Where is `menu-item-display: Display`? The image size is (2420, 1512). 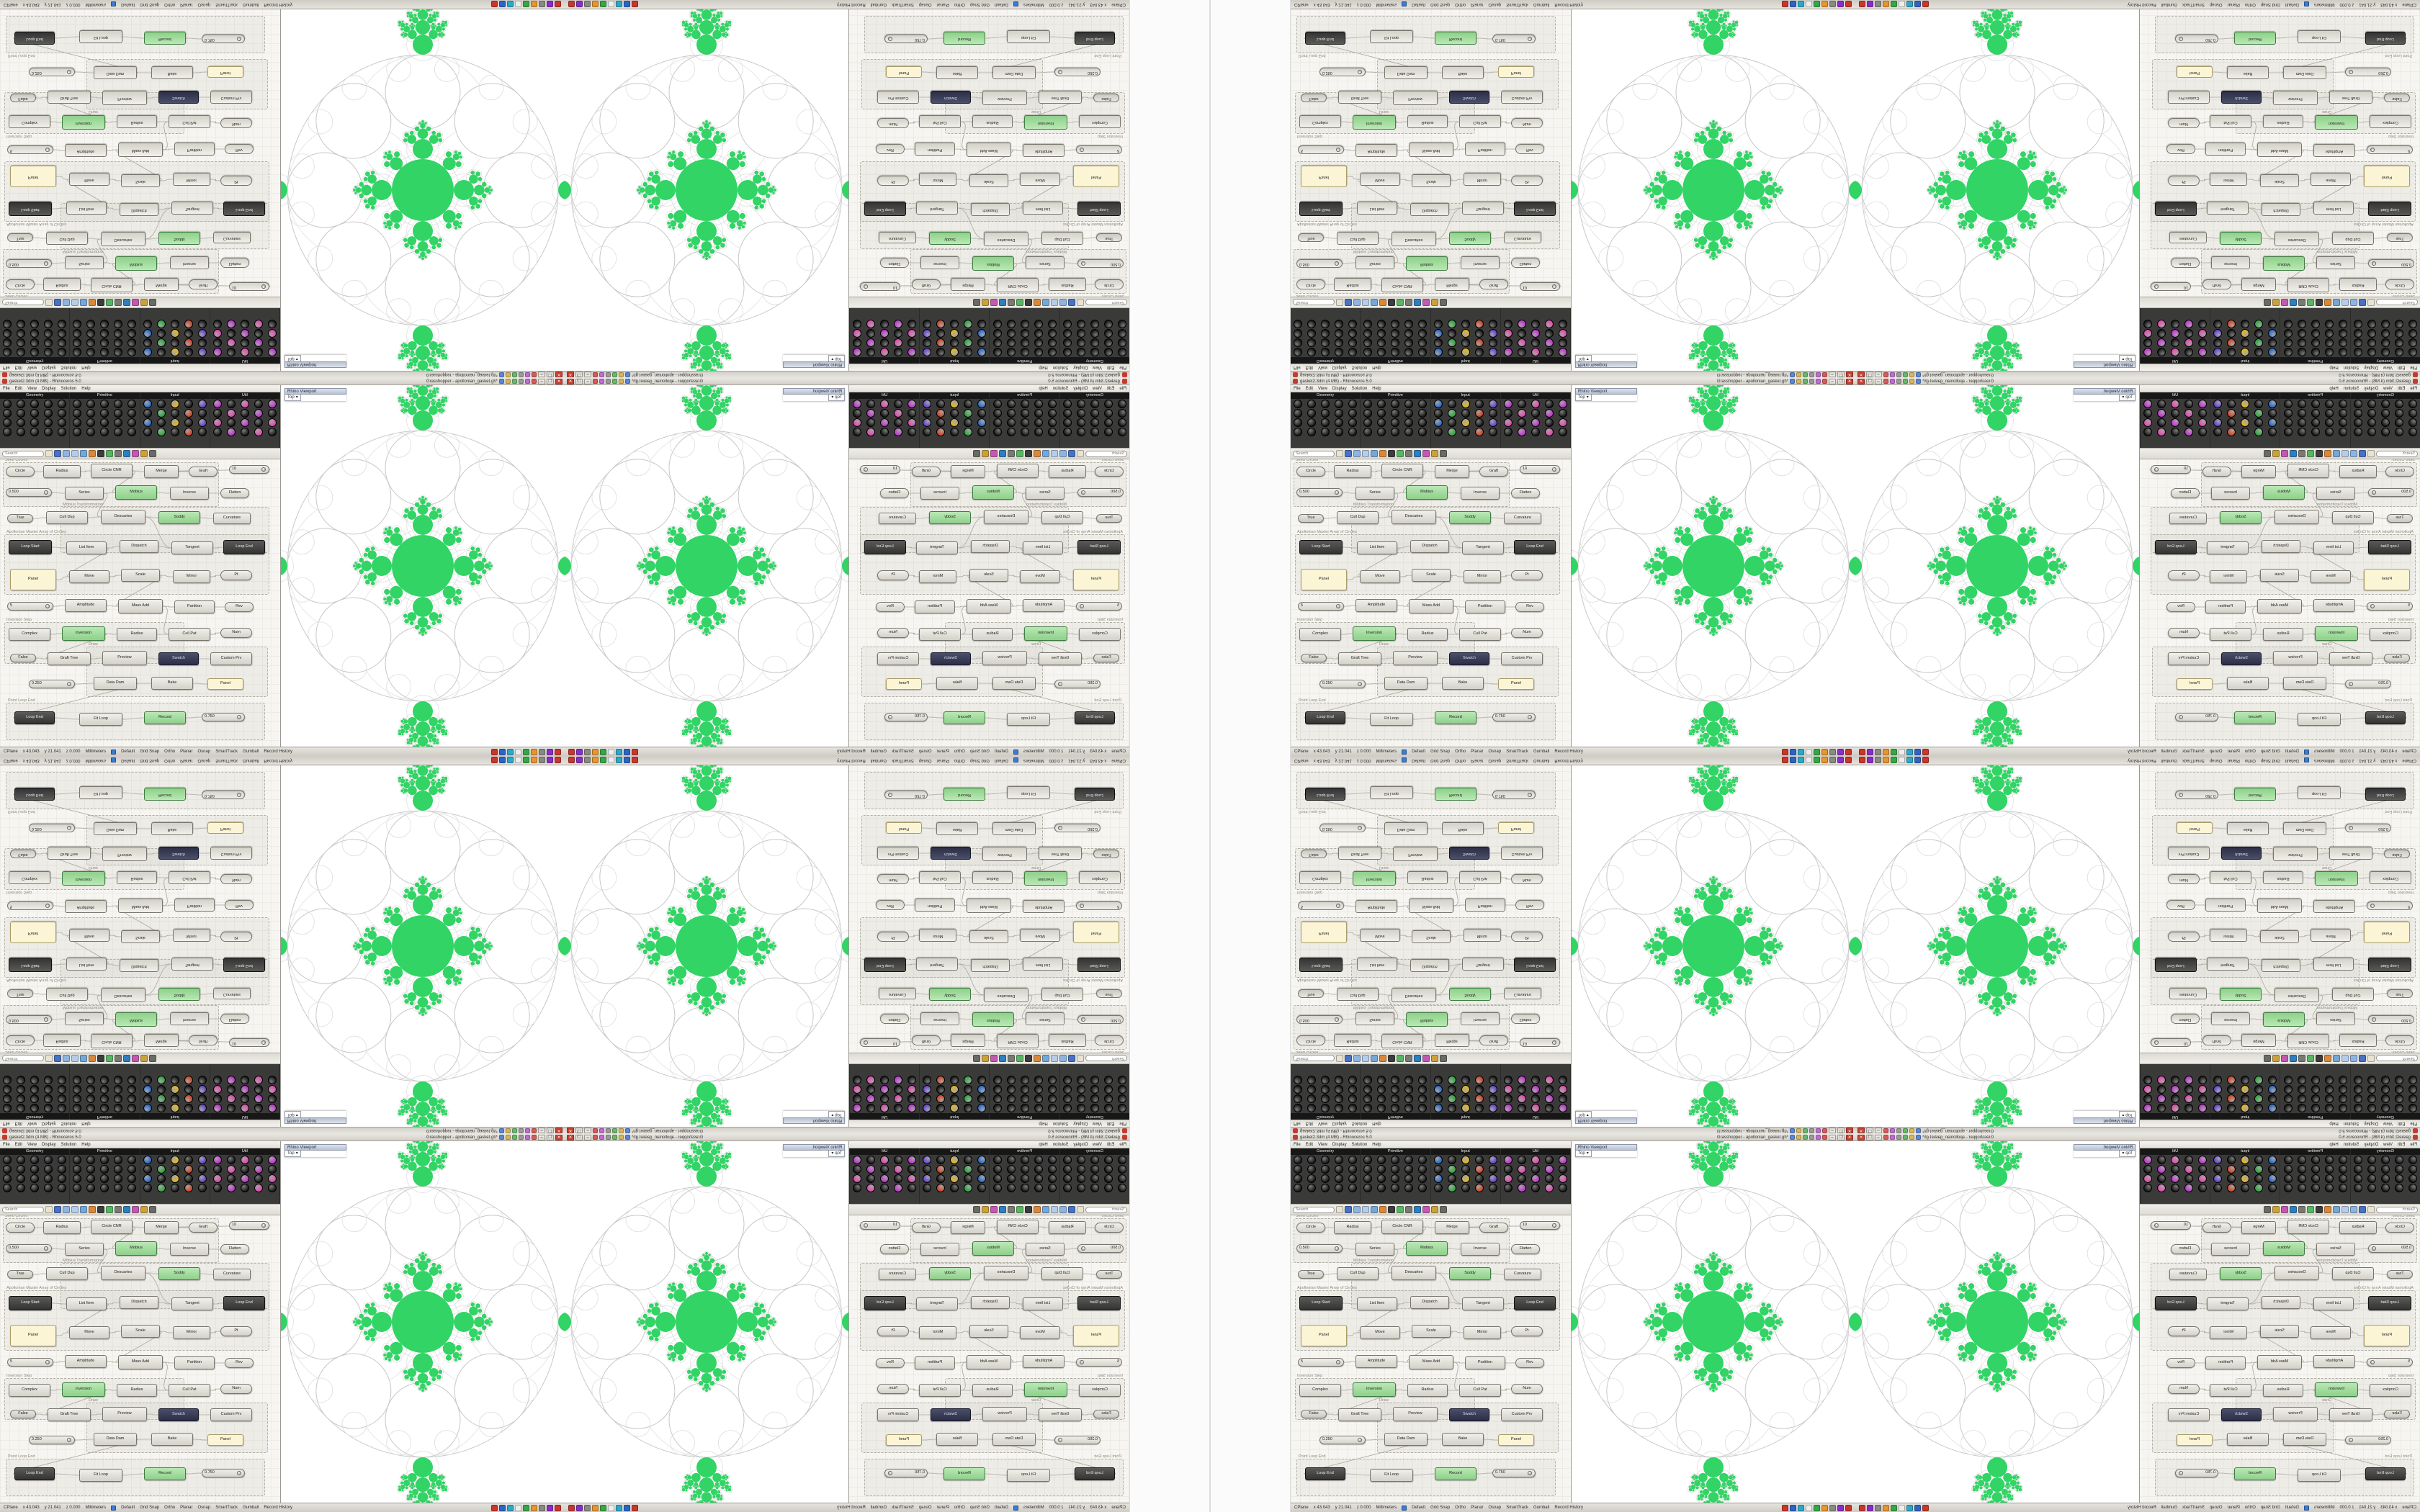 menu-item-display: Display is located at coordinates (49, 367).